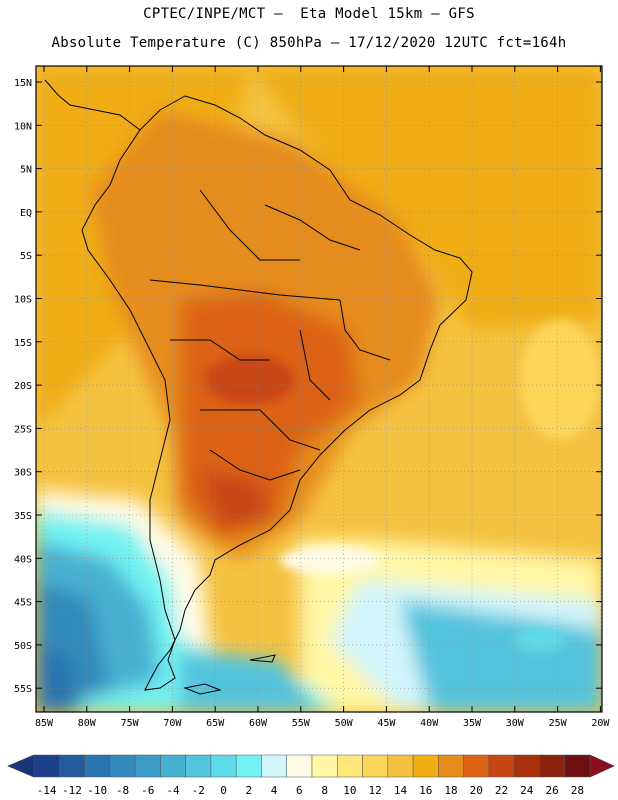  What do you see at coordinates (173, 790) in the screenshot?
I see `colorbar-label: -4` at bounding box center [173, 790].